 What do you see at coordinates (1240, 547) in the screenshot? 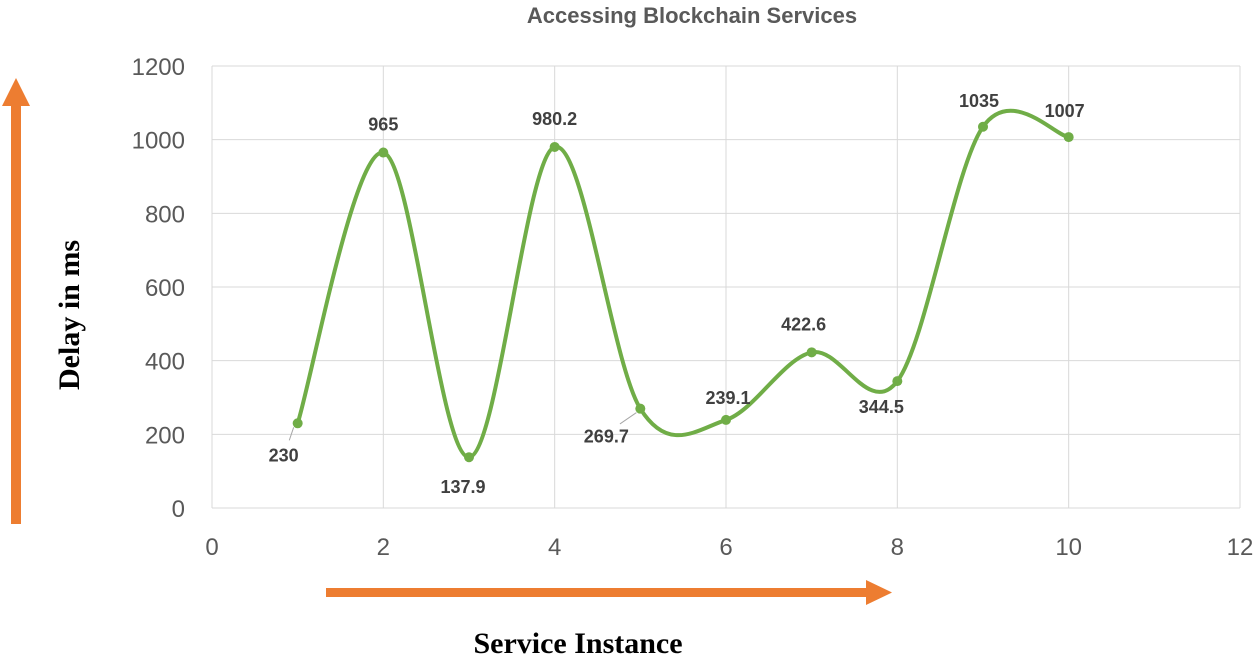
I see `x-tick-label: 12` at bounding box center [1240, 547].